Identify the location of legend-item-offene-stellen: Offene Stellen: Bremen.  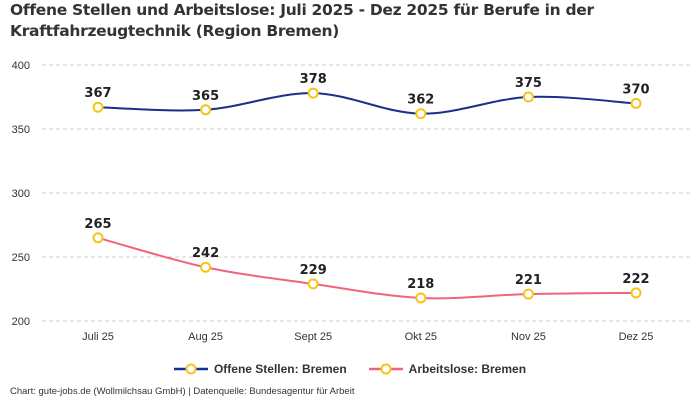
(260, 369).